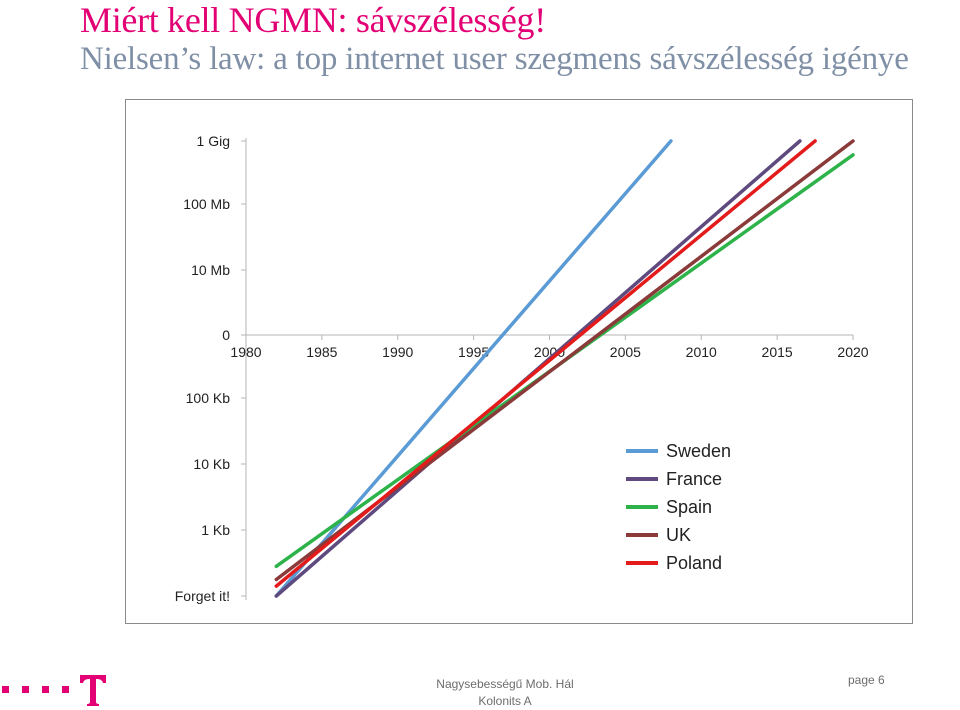 This screenshot has width=960, height=710. What do you see at coordinates (505, 701) in the screenshot?
I see `footer-author: Kolonits A` at bounding box center [505, 701].